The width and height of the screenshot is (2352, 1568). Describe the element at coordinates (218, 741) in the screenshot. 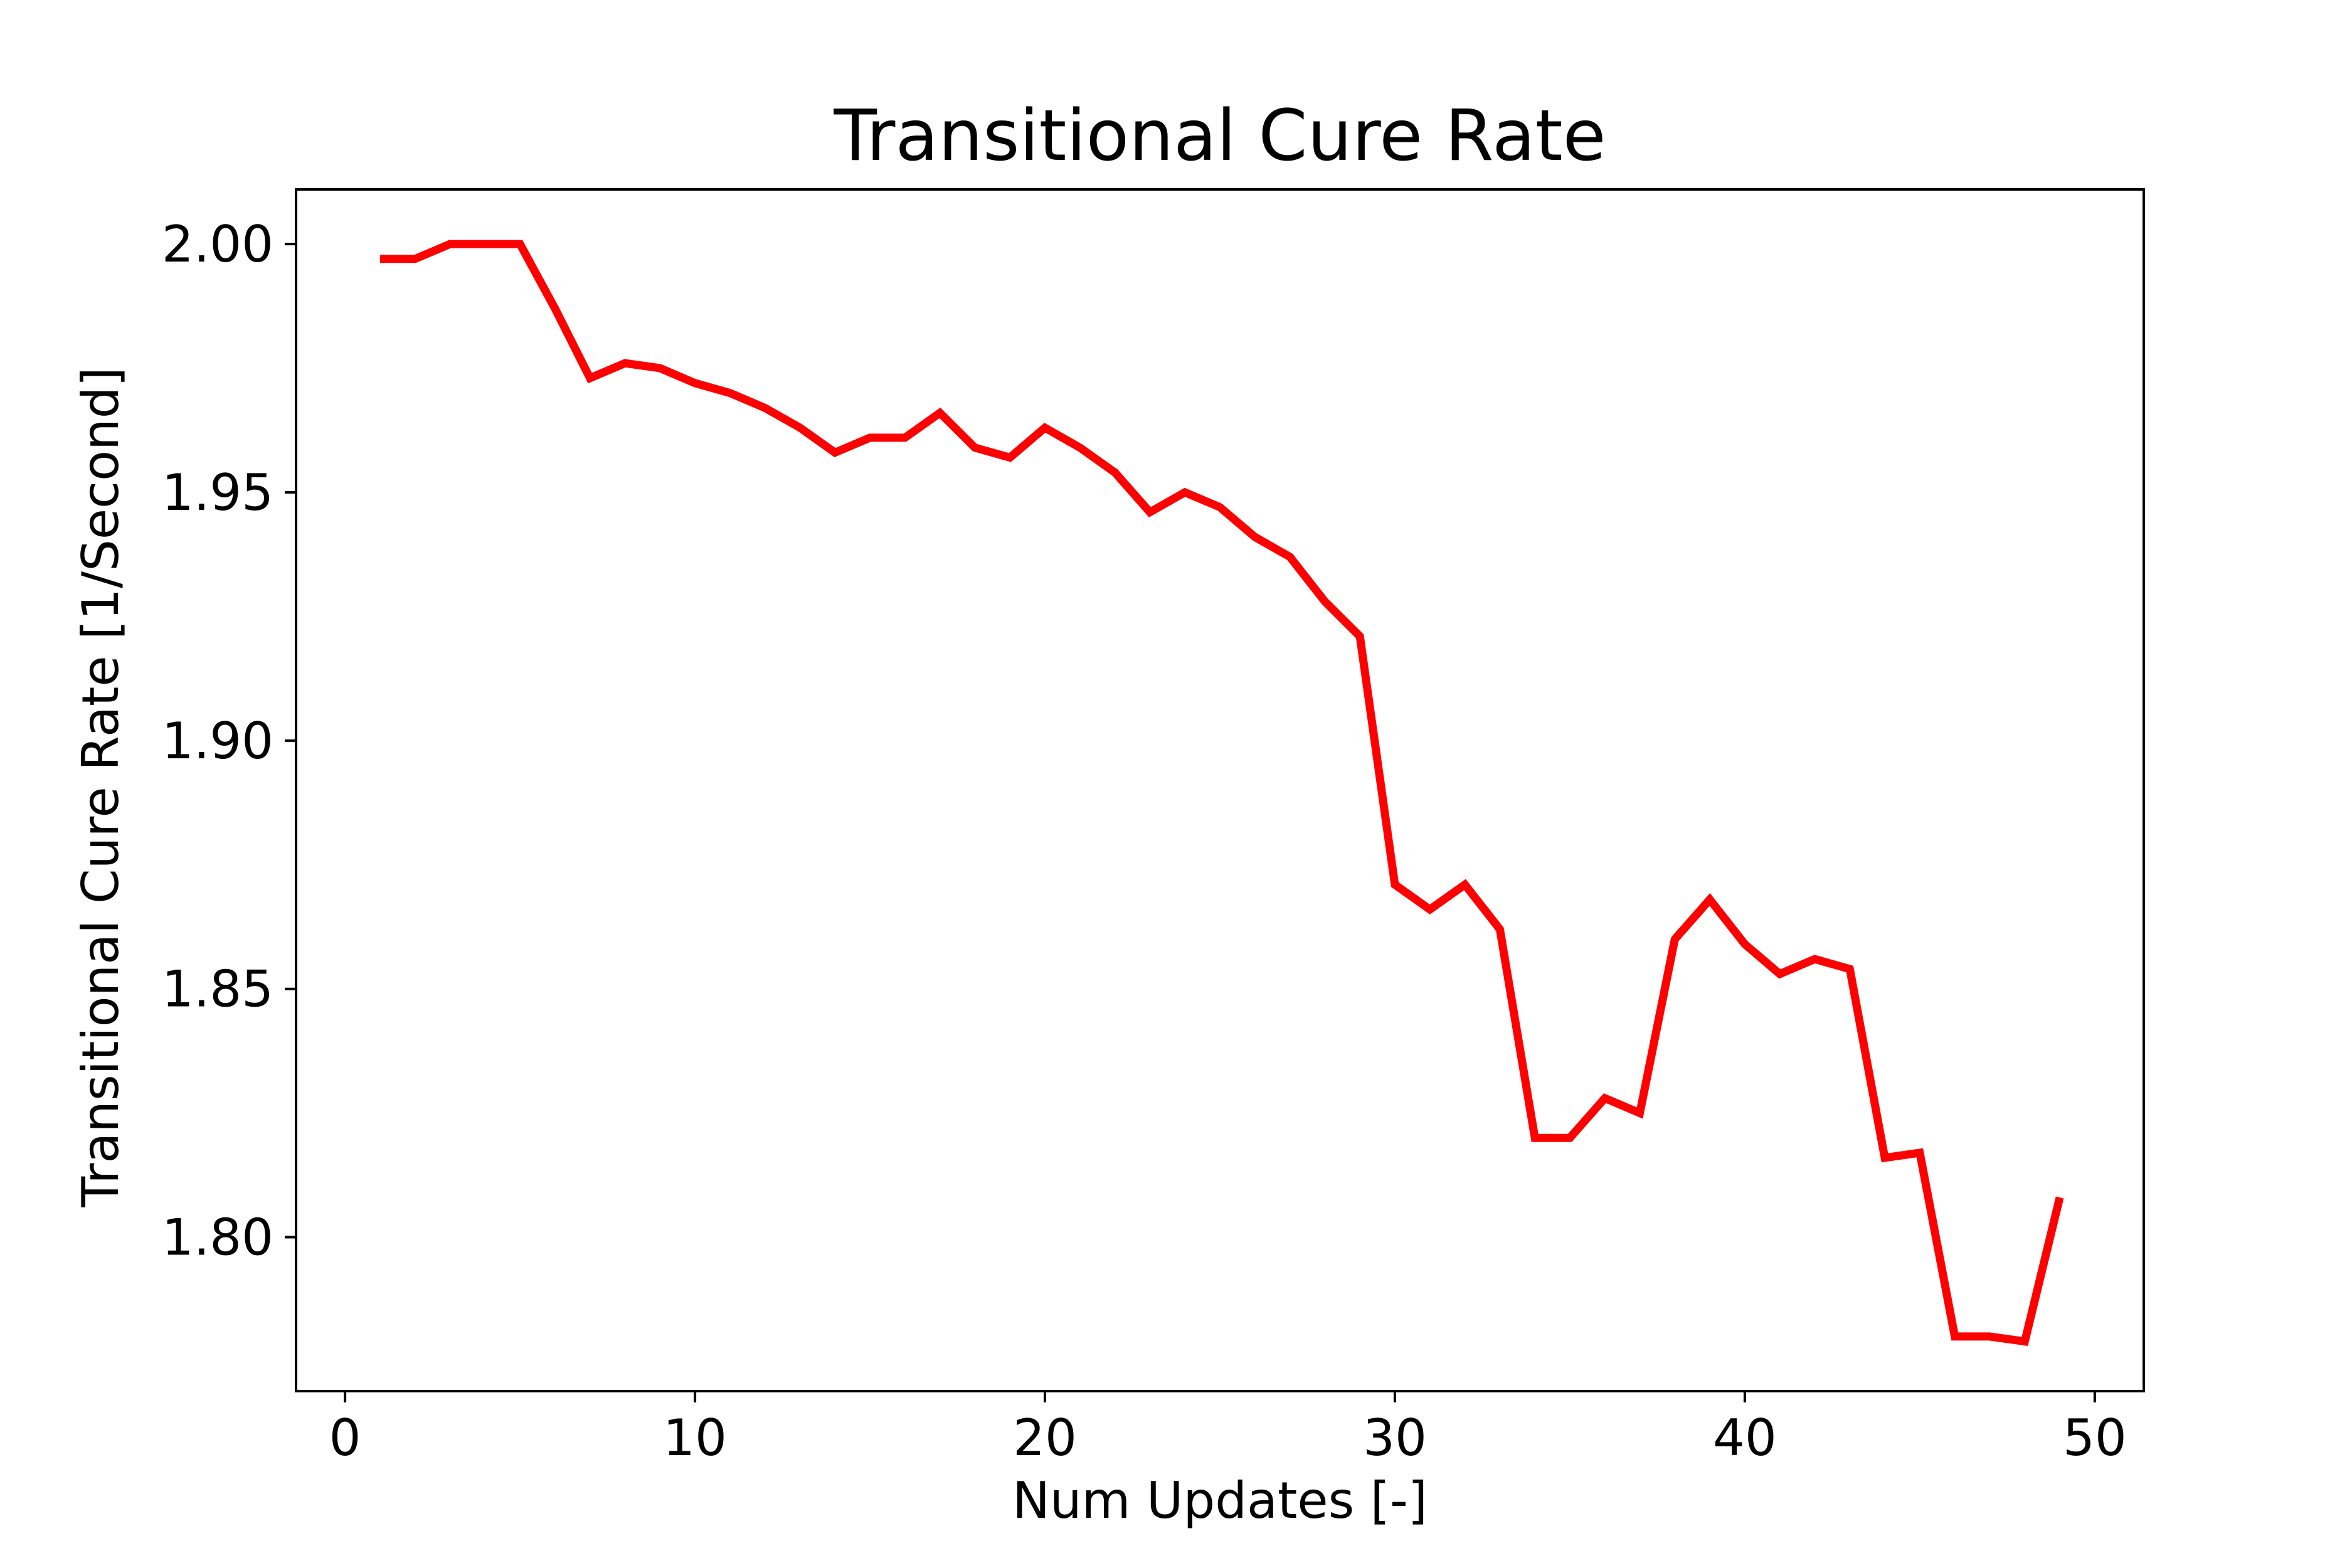

I see `y-tick-label: 1.90` at that location.